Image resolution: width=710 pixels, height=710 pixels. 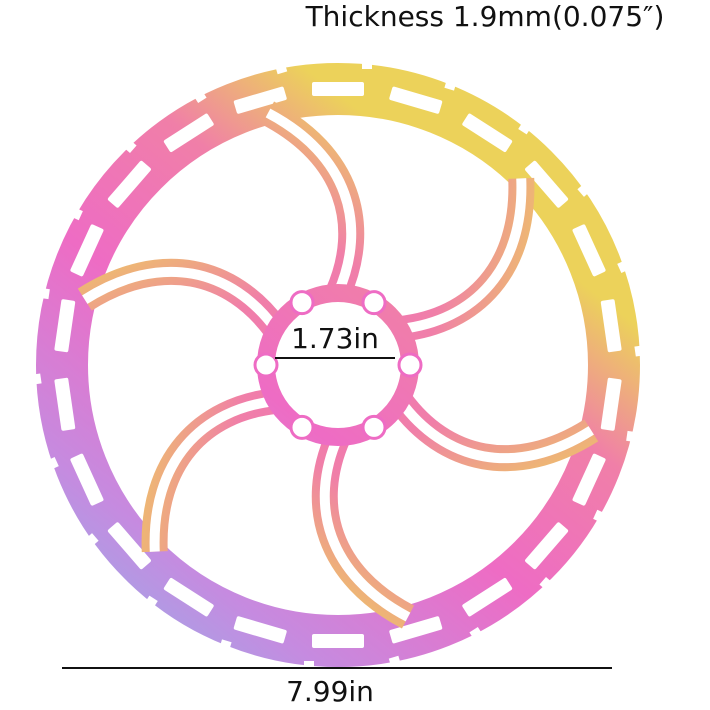 I want to click on rotor-hub, so click(x=338, y=365).